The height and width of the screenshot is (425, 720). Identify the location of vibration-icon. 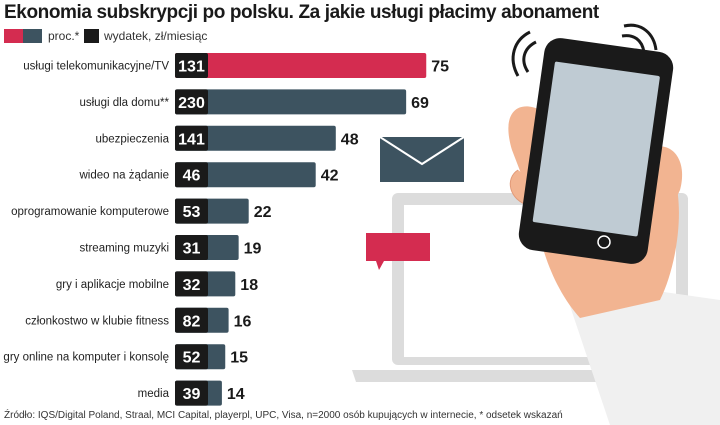
(584, 50).